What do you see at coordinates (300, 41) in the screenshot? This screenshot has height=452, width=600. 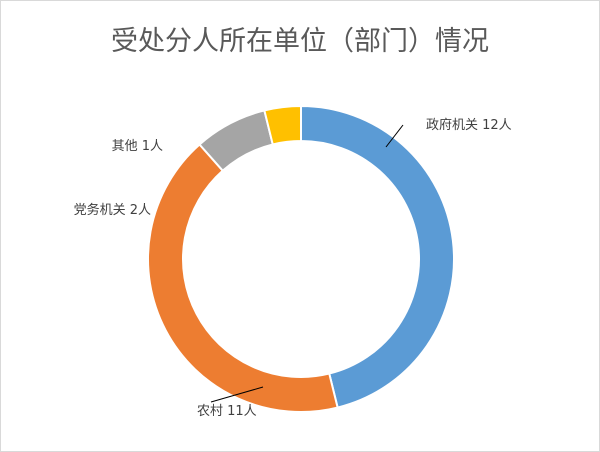 I see `chart-title: 受处分人所在单位（部门）情况` at bounding box center [300, 41].